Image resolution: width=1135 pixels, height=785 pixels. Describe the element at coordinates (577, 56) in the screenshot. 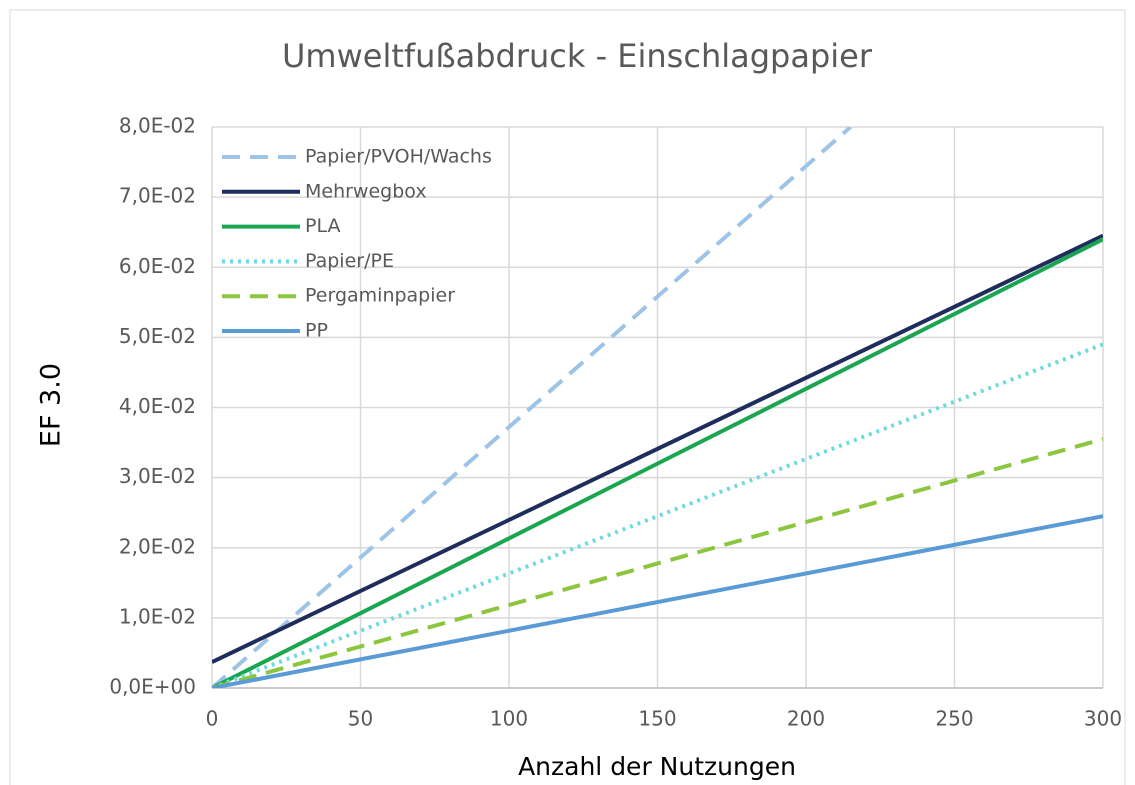

I see `chart-title: Umweltfußabdruck - Einschlagpapier` at that location.